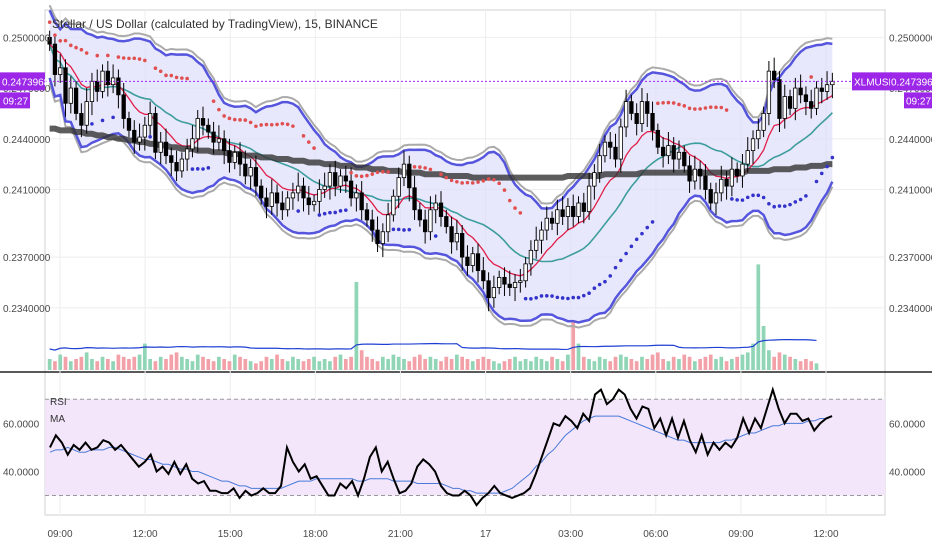 This screenshot has width=932, height=550. Describe the element at coordinates (145, 534) in the screenshot. I see `time-tick: 12:00` at that location.